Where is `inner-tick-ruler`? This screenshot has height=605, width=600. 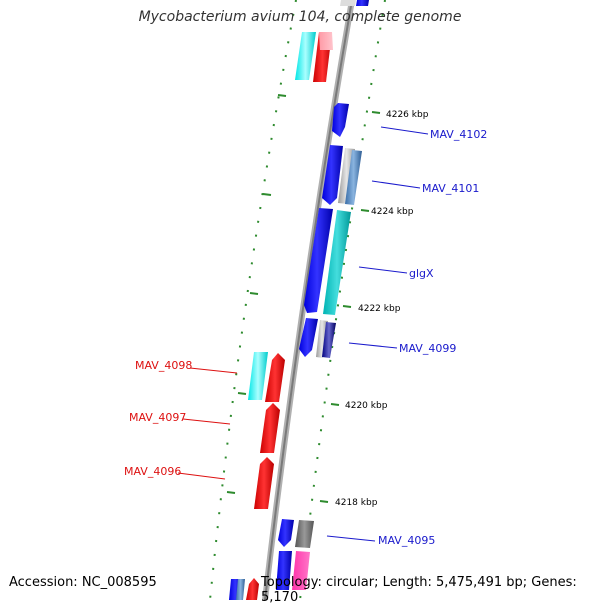
inner-tick-ruler is located at coordinates (342, 300).